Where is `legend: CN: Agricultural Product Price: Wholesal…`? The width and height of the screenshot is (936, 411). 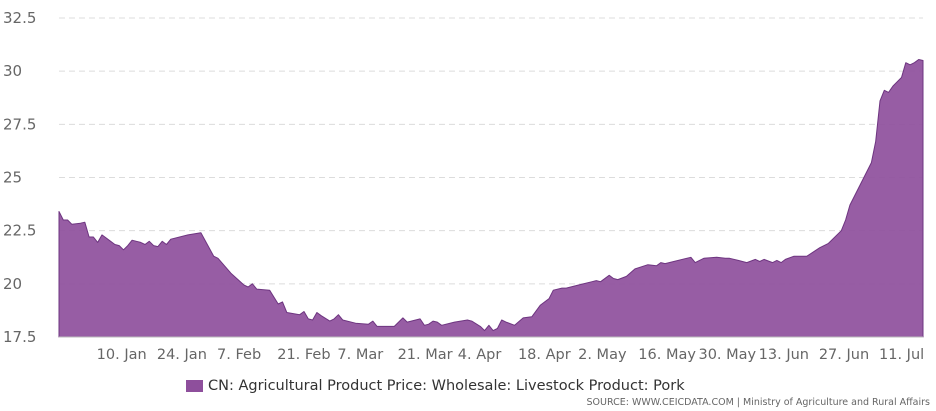
legend: CN: Agricultural Product Price: Wholesal… is located at coordinates (435, 386).